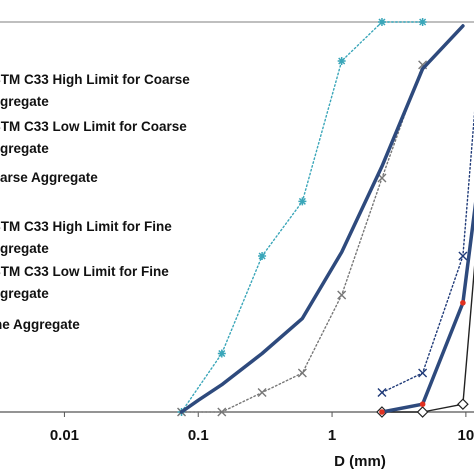 This screenshot has width=474, height=474. What do you see at coordinates (95, 90) in the screenshot?
I see `legend-entry: ASTM C33 High Limit for Coarse Aggregate` at bounding box center [95, 90].